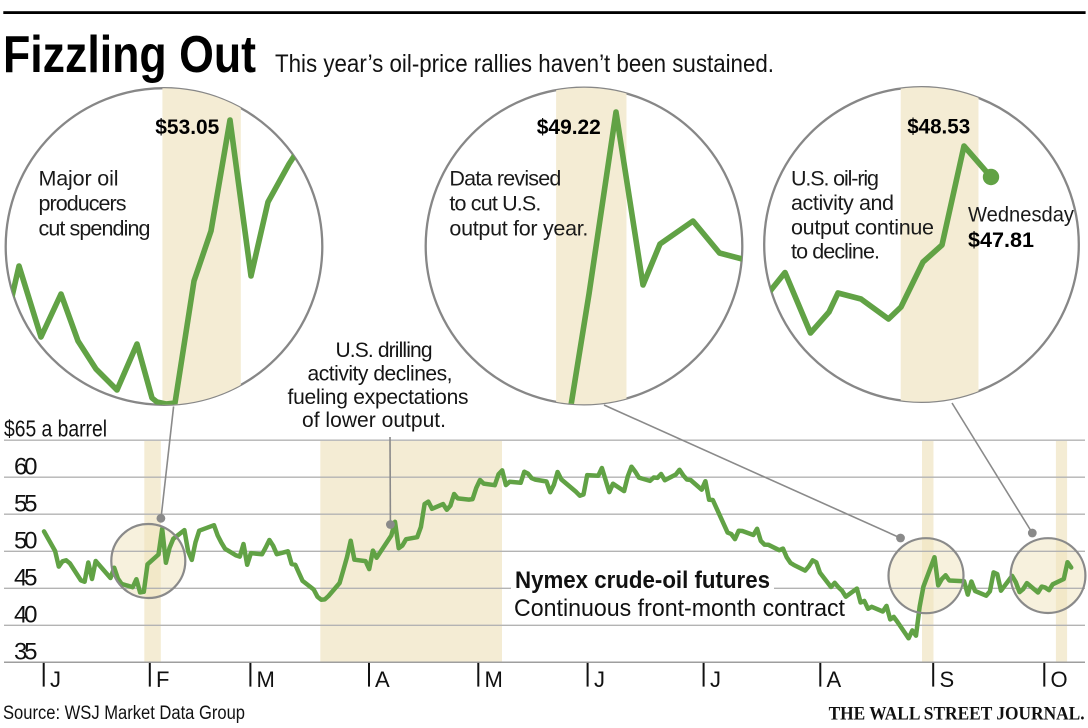  I want to click on svg-text: U.S. oil-rig, so click(835, 179).